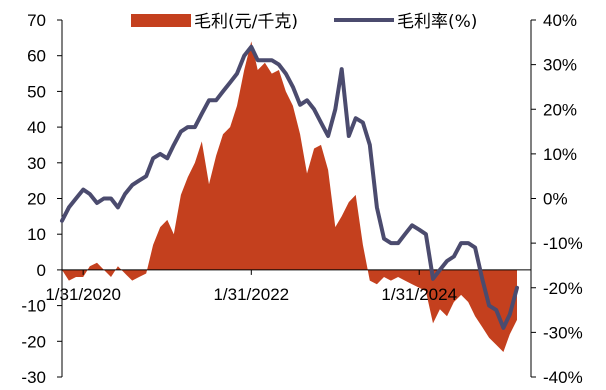  Describe the element at coordinates (33, 341) in the screenshot. I see `left-tick-label: -20` at that location.